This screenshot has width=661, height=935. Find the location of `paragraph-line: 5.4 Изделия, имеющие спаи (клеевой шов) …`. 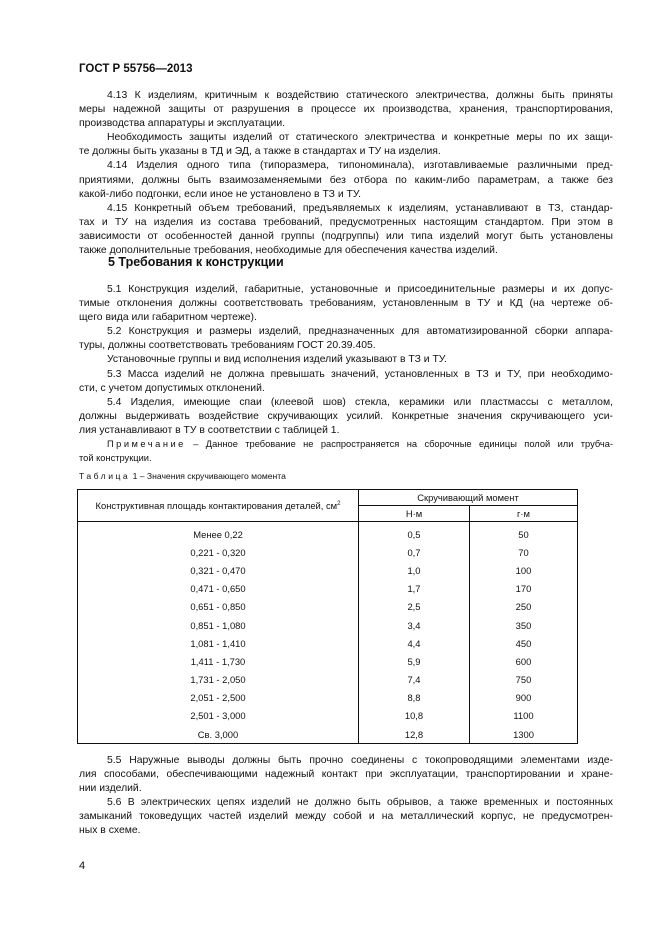

paragraph-line: 5.4 Изделия, имеющие спаи (клеевой шов) … is located at coordinates (360, 402).